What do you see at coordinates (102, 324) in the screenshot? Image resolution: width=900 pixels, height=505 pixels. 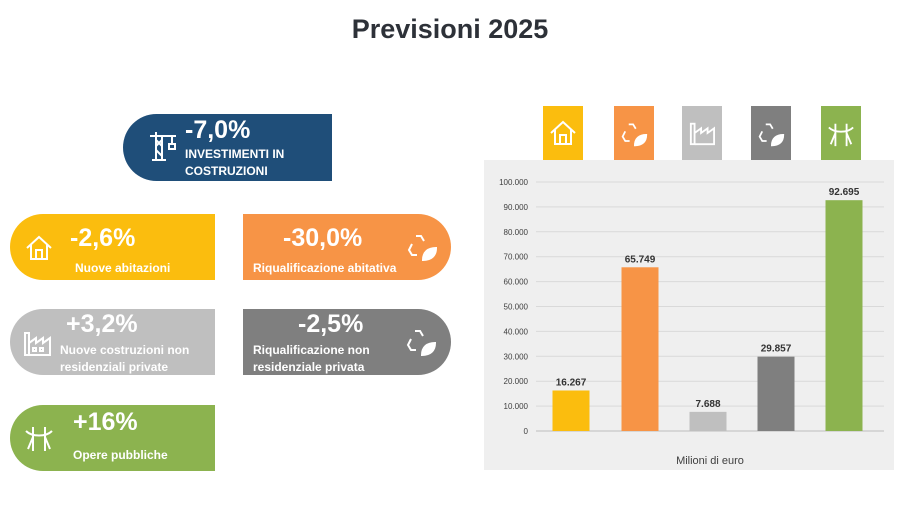 I see `kpi-percent: +3,2%` at bounding box center [102, 324].